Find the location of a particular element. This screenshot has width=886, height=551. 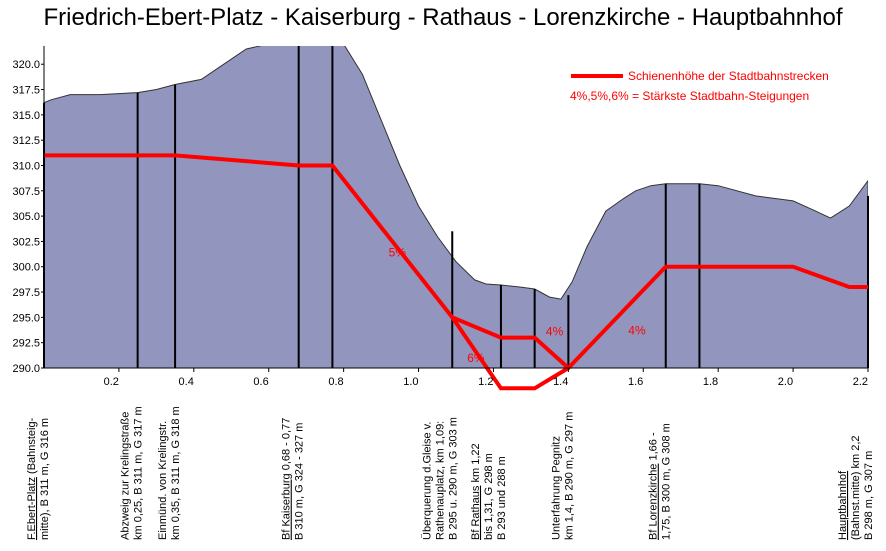

x-tick-label-6: 1.4 is located at coordinates (560, 382).